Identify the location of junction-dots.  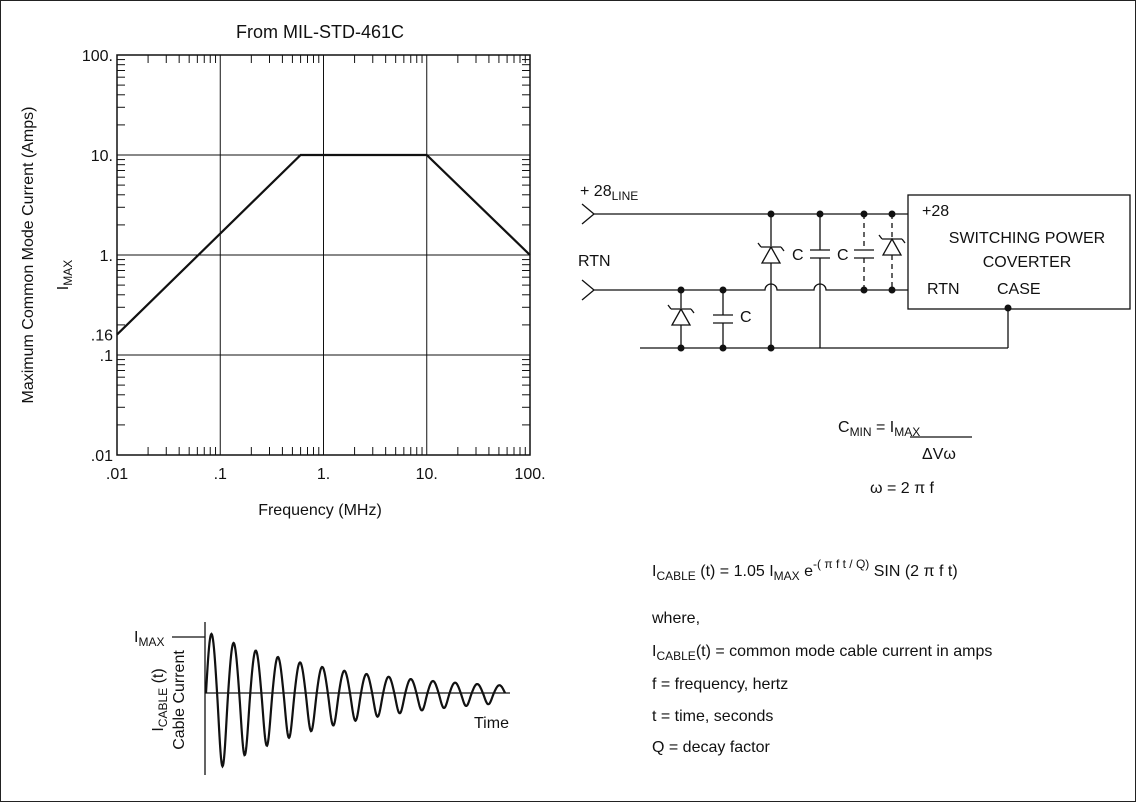
(844, 281).